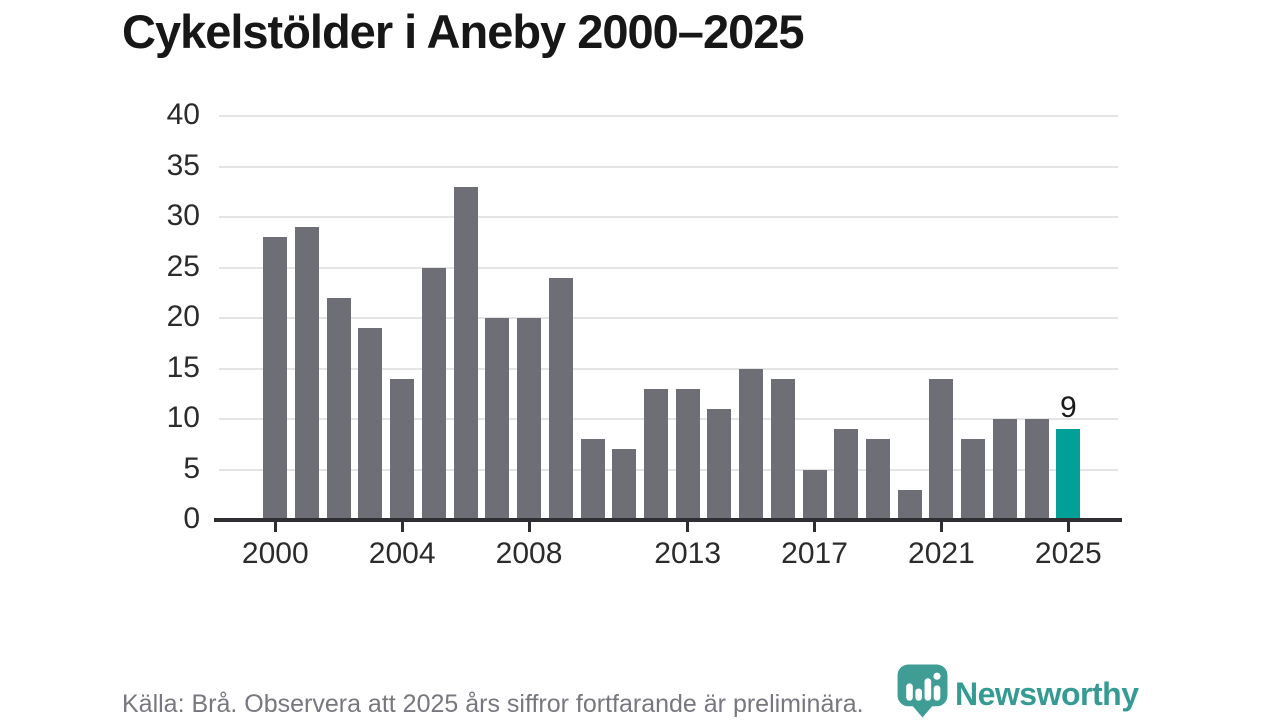 Image resolution: width=1280 pixels, height=720 pixels. I want to click on bar-2007, so click(497, 419).